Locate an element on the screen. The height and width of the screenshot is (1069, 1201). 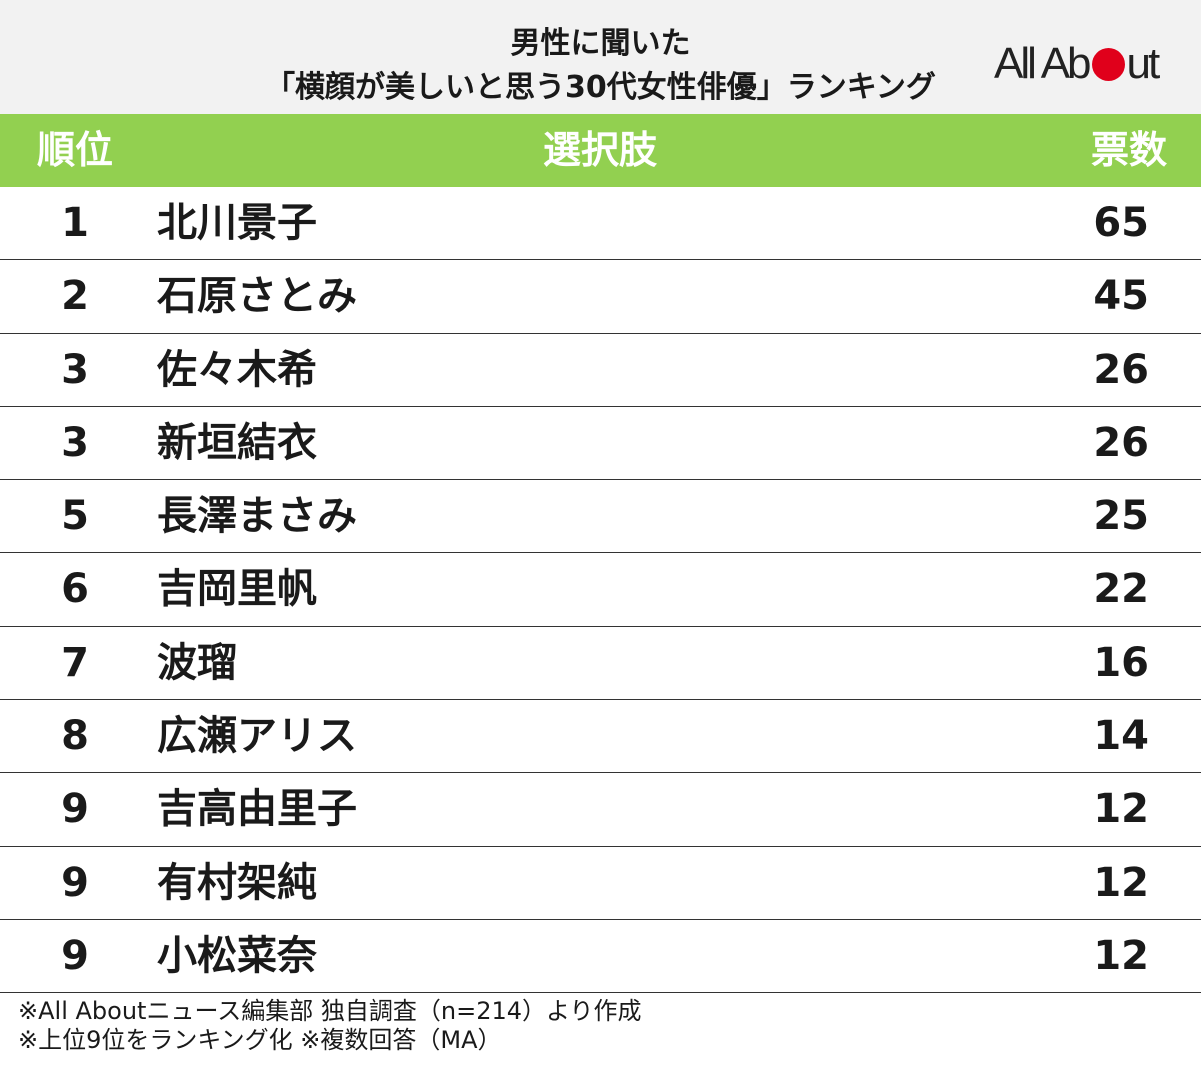
name-cell: 佐々木希 is located at coordinates (237, 369).